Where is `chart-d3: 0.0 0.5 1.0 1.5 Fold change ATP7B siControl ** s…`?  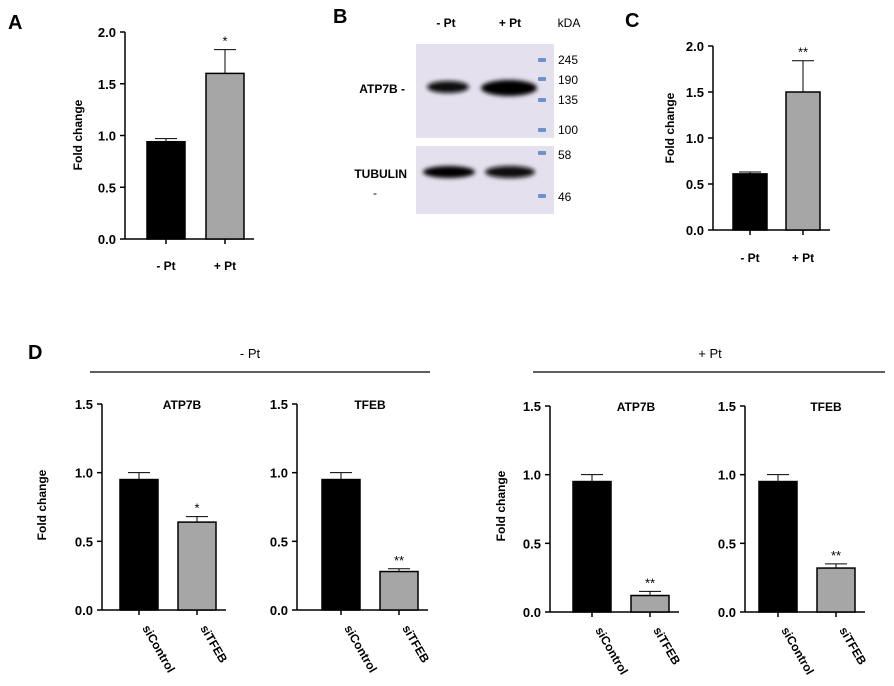
chart-d3: 0.0 0.5 1.0 1.5 Fold change ATP7B siControl ** s… is located at coordinates (588, 538).